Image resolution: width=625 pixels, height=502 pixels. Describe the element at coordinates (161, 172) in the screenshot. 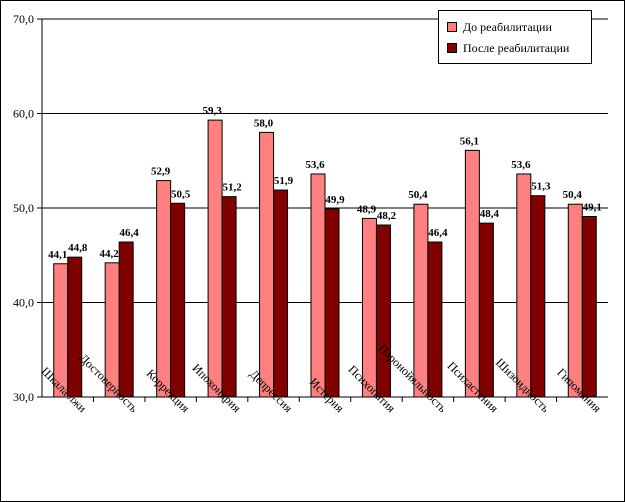

I see `data-label: 52,9` at that location.